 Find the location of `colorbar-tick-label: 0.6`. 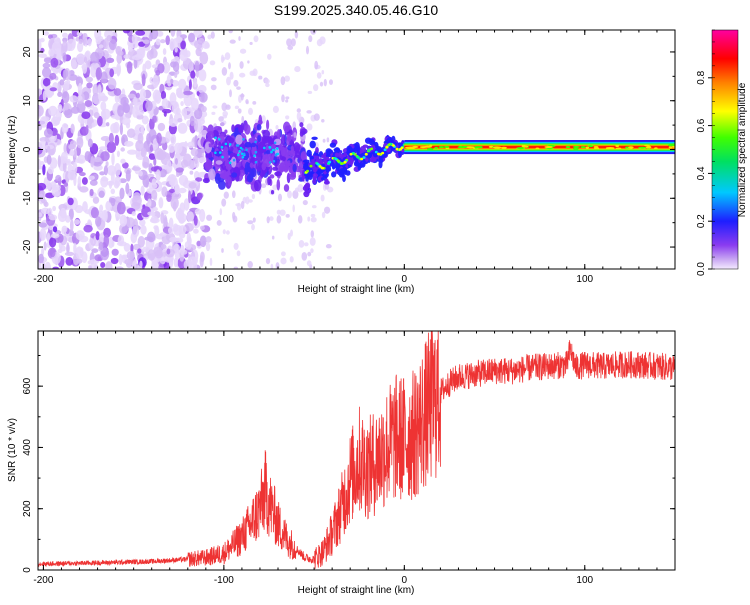

colorbar-tick-label: 0.6 is located at coordinates (701, 125).